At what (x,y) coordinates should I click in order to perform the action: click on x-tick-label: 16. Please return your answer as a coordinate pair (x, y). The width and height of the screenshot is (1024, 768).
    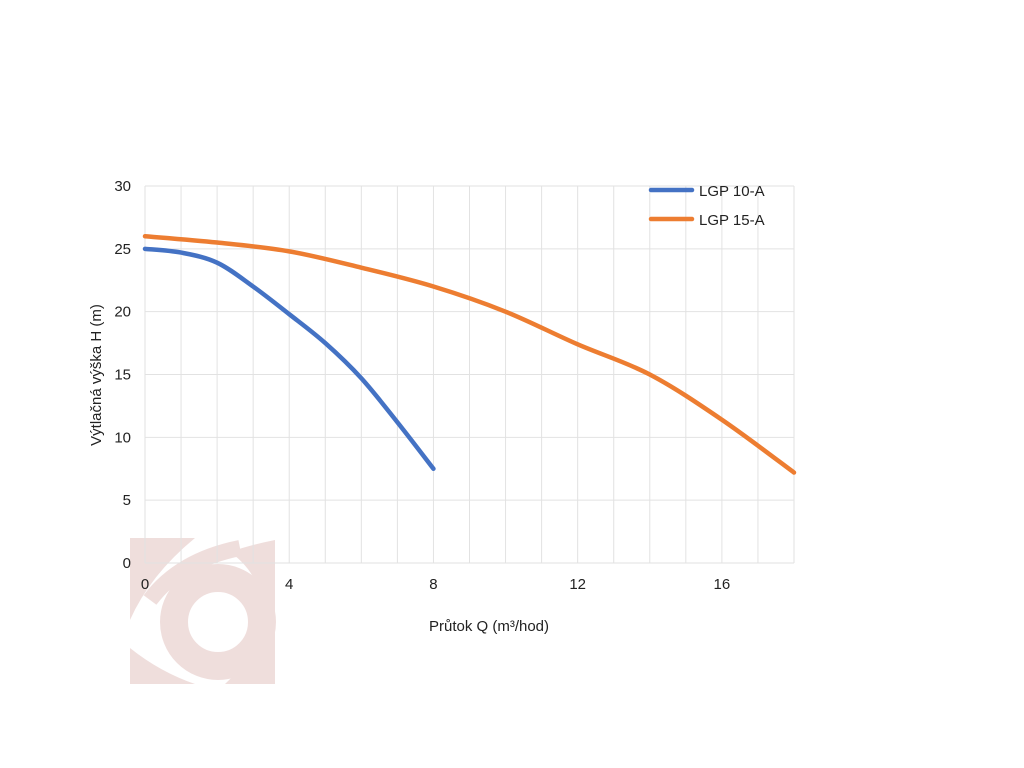
    Looking at the image, I should click on (722, 584).